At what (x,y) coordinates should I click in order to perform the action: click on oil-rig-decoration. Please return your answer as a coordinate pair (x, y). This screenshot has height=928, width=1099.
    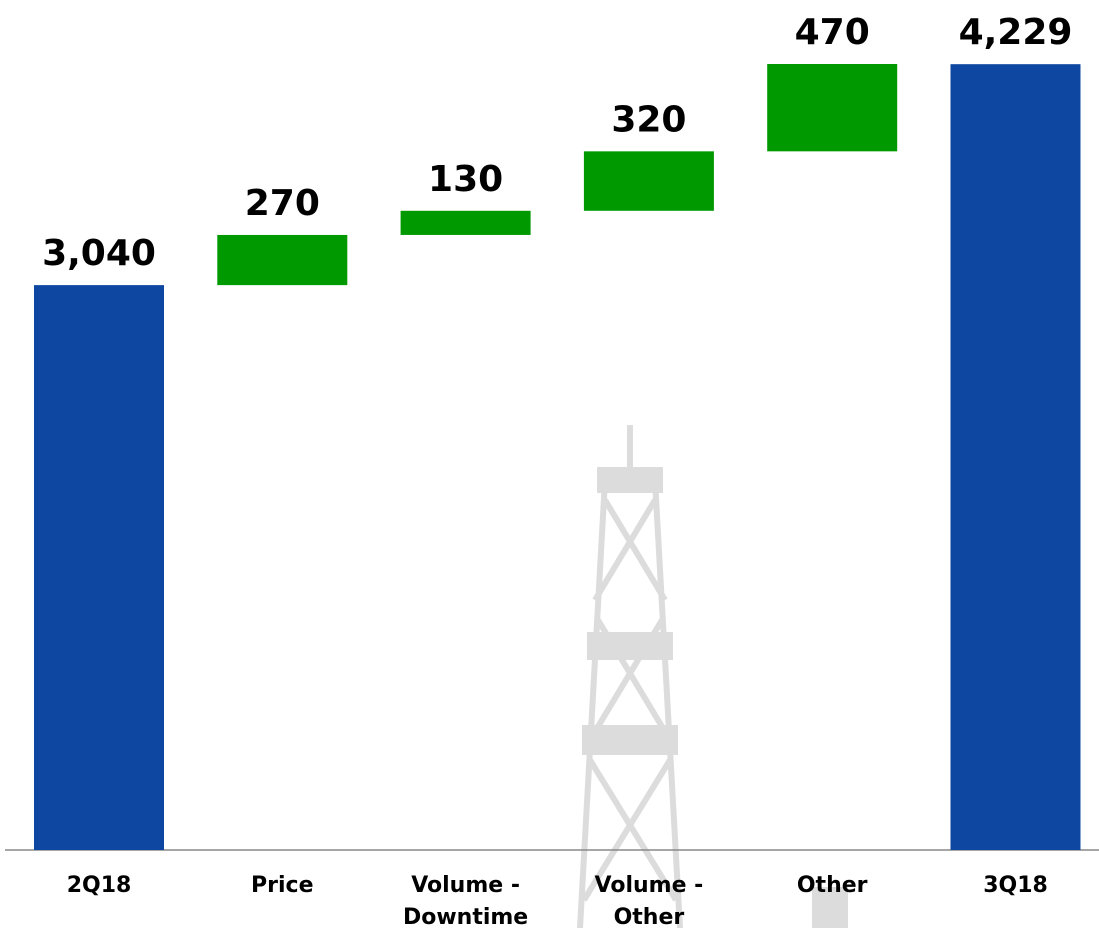
    Looking at the image, I should click on (712, 676).